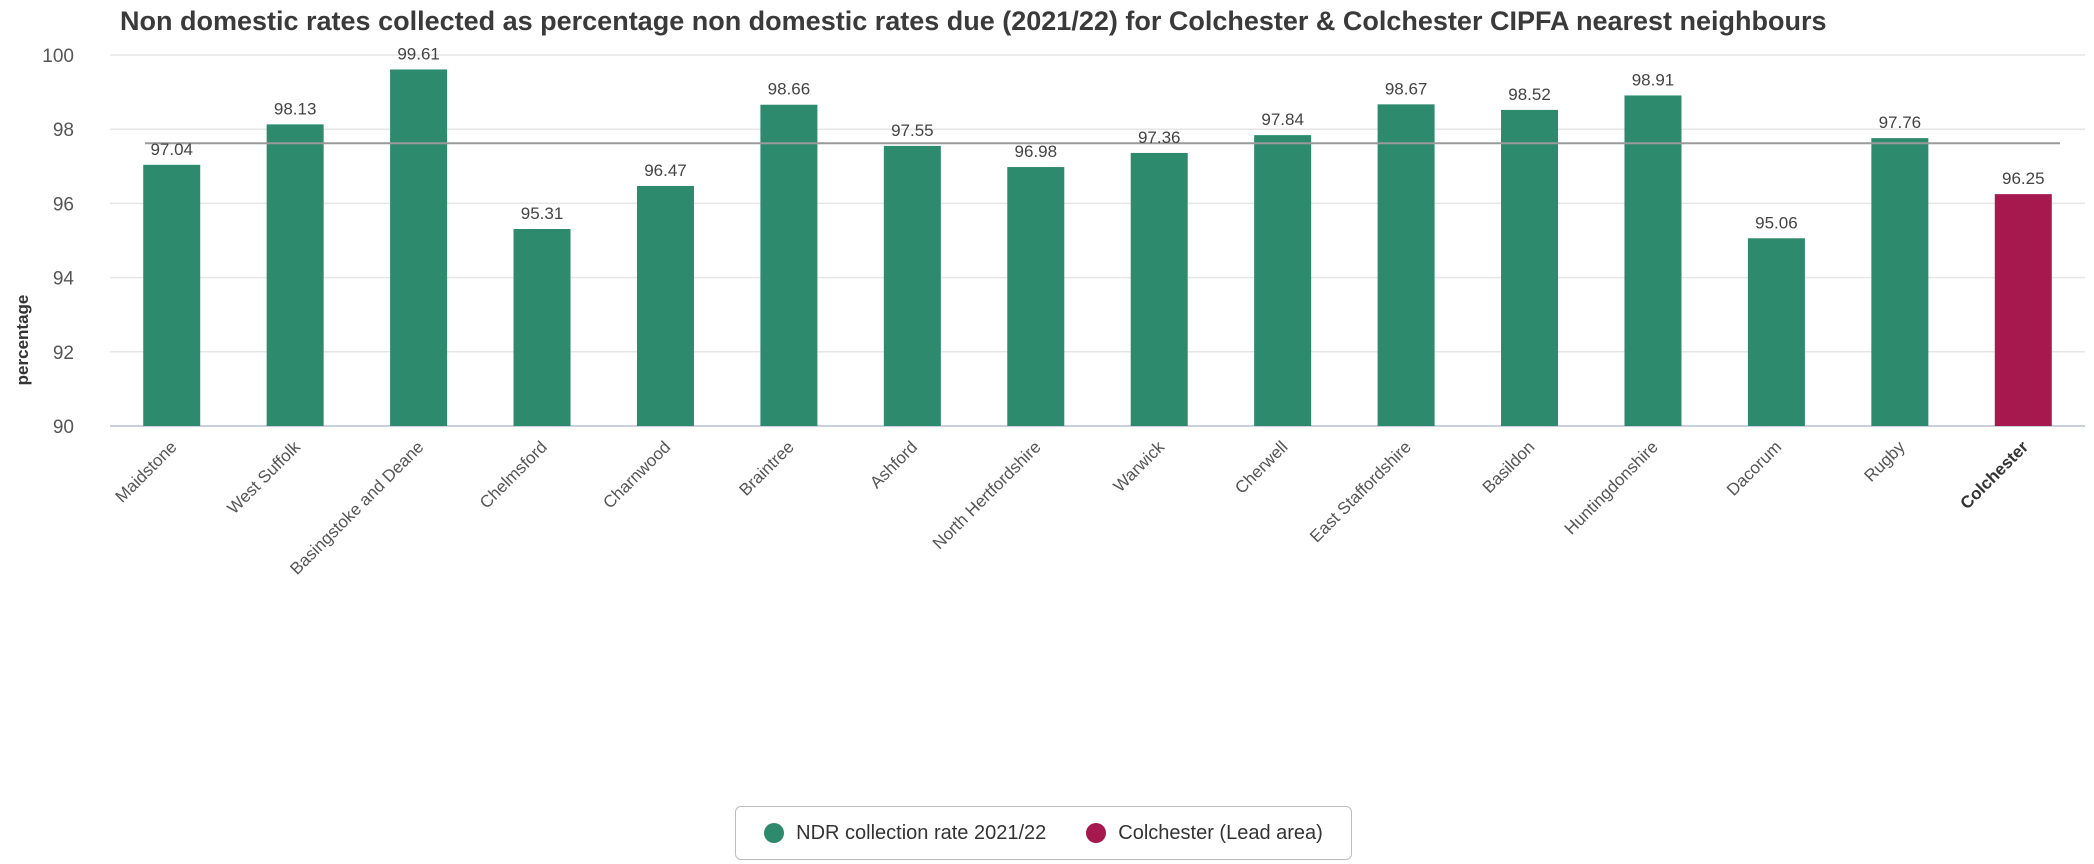 The image size is (2094, 864). I want to click on data-label: 96.98, so click(1036, 151).